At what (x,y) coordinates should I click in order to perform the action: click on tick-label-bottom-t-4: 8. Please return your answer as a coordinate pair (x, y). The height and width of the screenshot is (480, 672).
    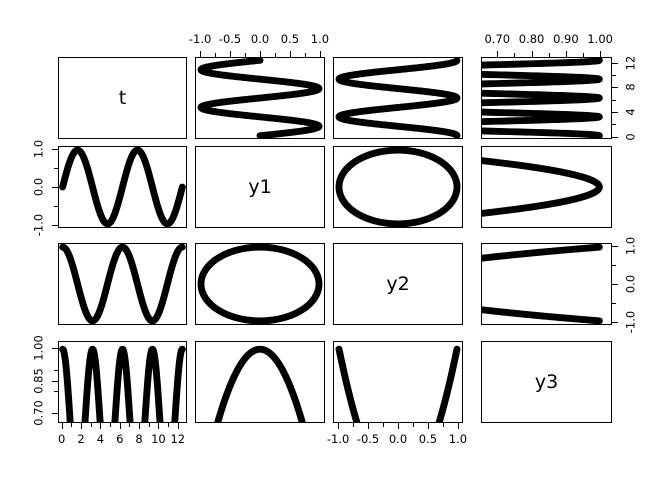
    Looking at the image, I should click on (139, 439).